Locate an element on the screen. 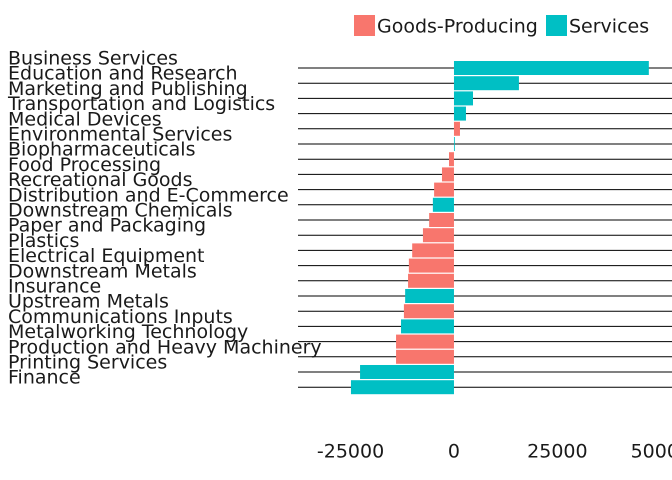  y-tick-label: Transportation and Logistics is located at coordinates (141, 104).